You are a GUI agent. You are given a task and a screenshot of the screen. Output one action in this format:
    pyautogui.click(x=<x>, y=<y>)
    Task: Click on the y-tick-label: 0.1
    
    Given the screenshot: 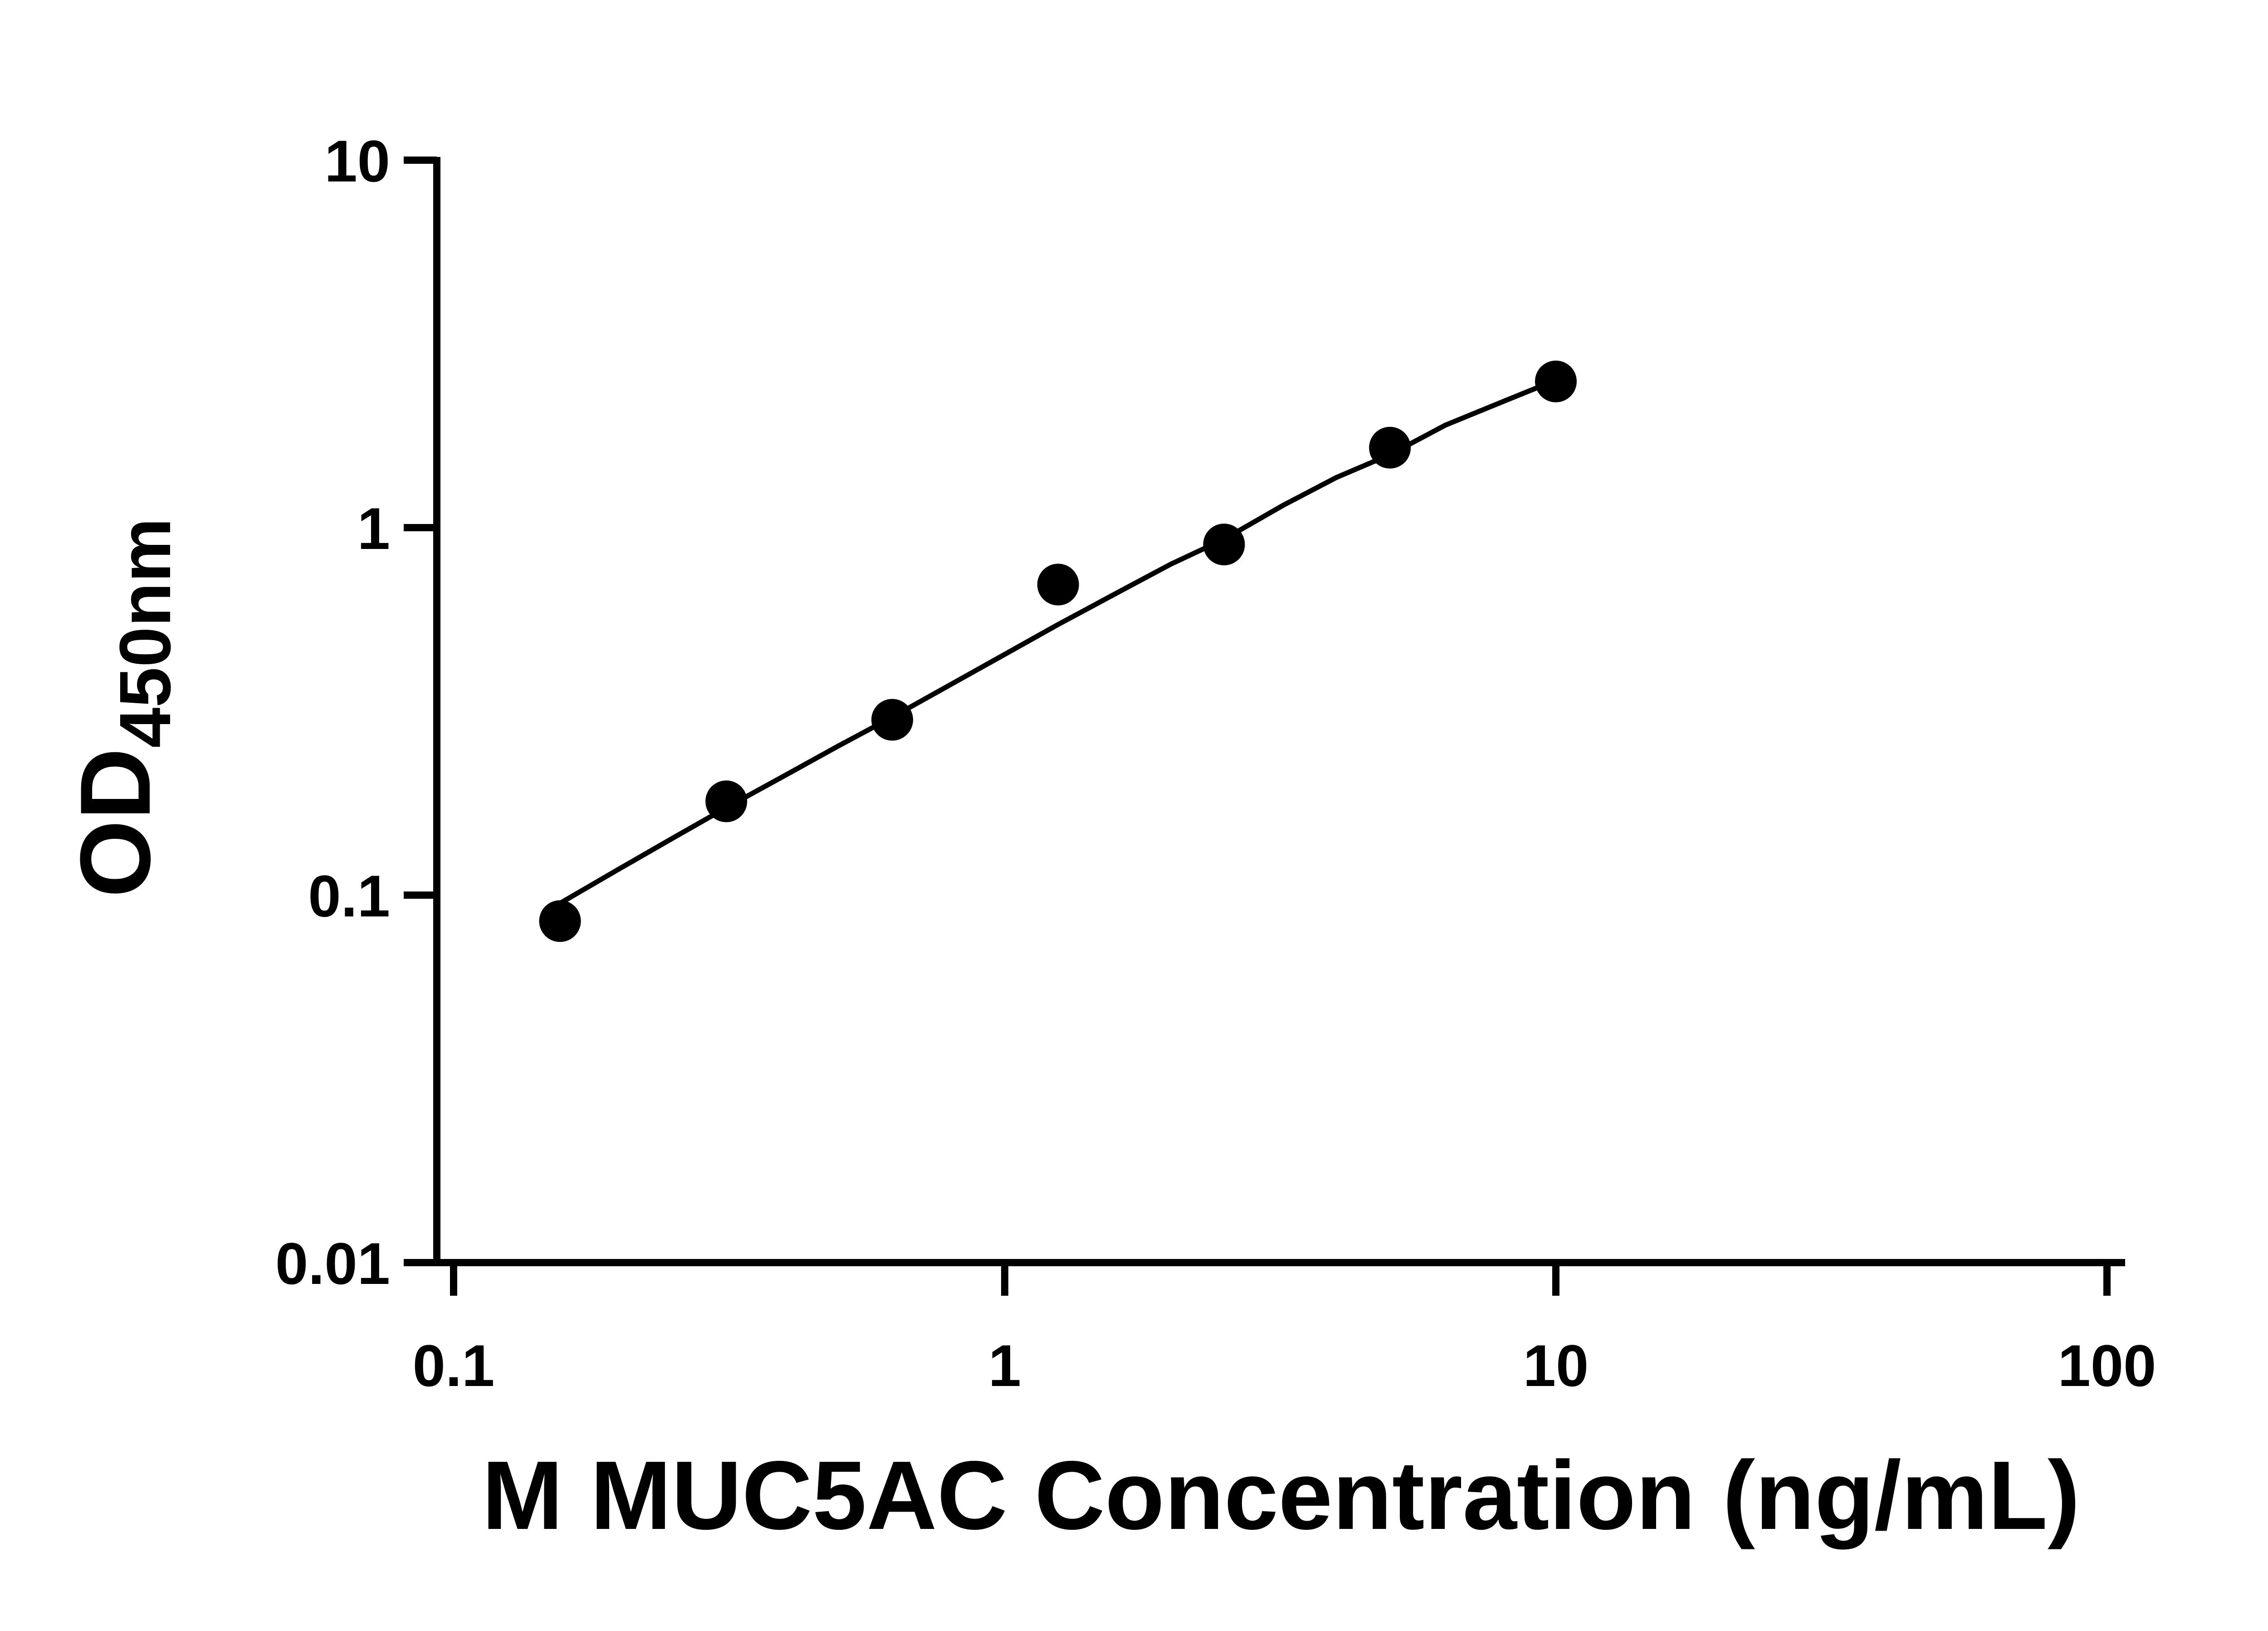 What is the action you would take?
    pyautogui.click(x=349, y=896)
    